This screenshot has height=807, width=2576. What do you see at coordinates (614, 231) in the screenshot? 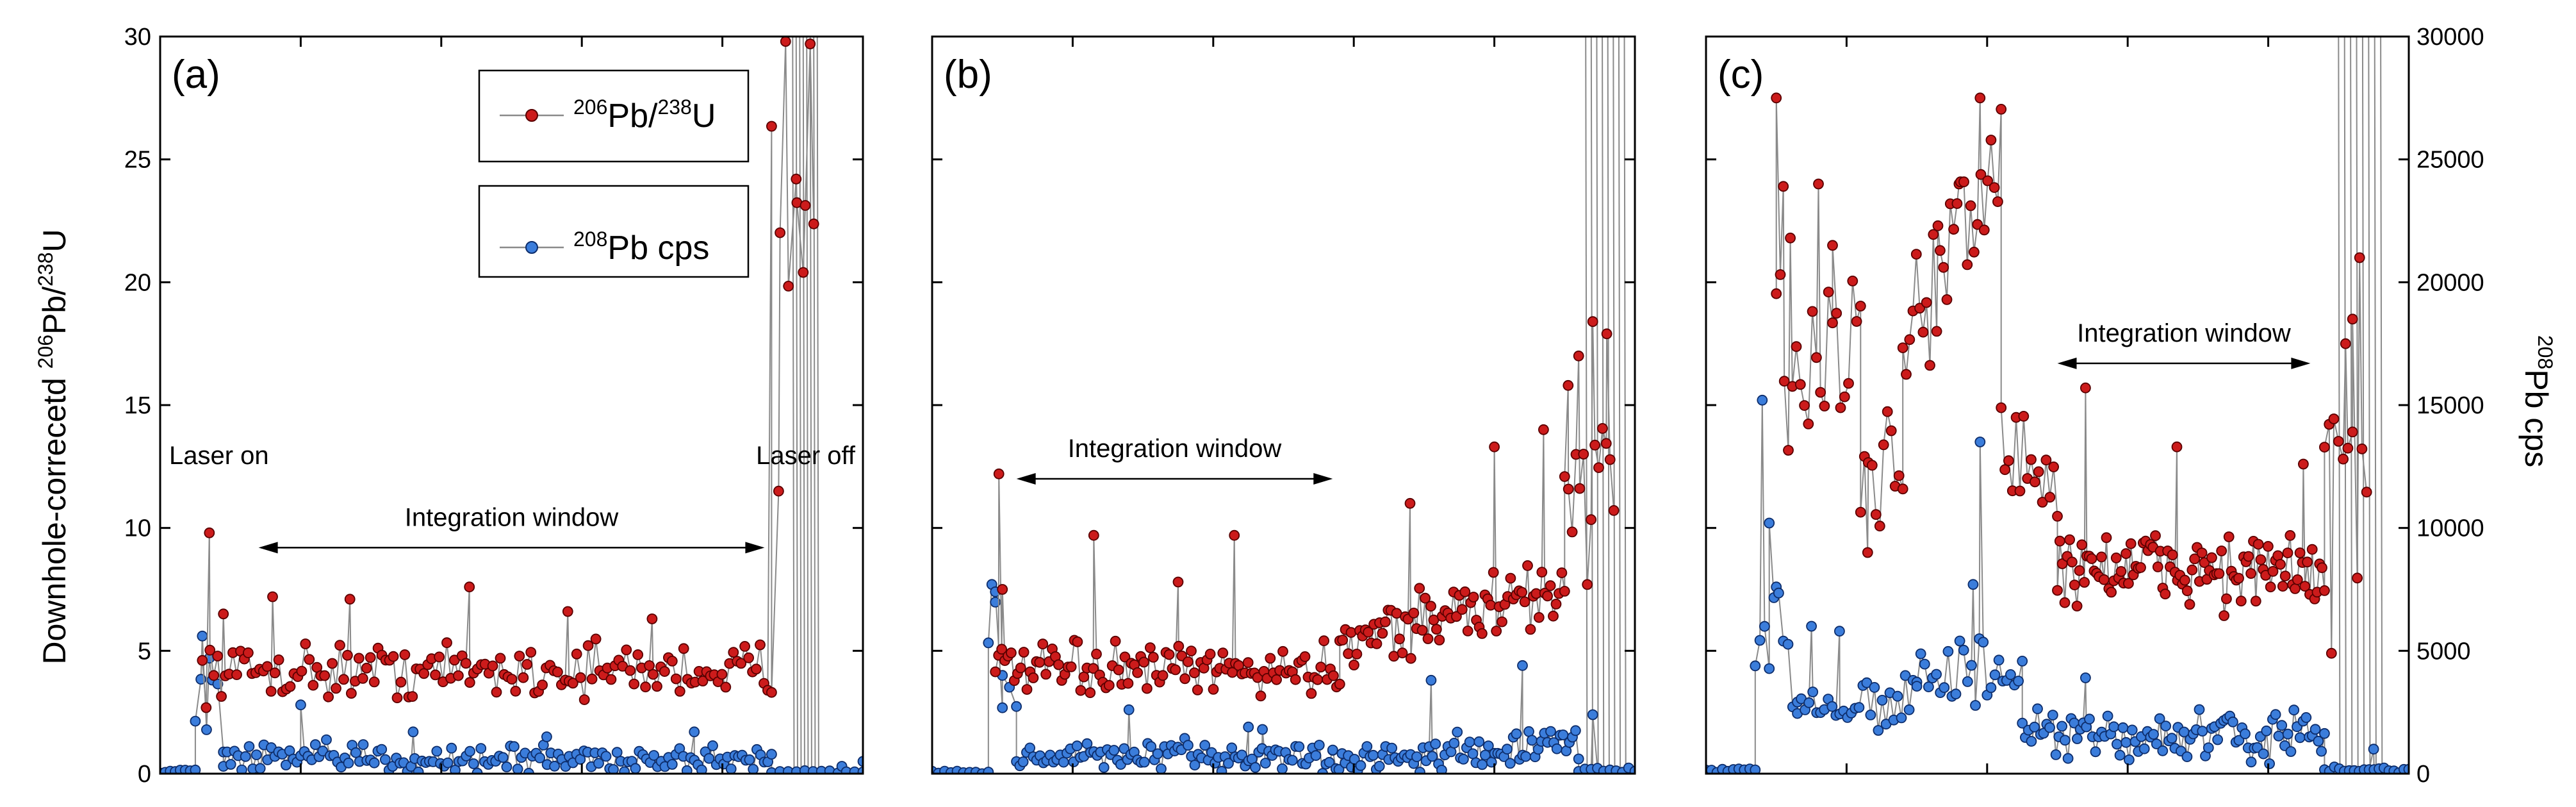
I see `legend-box-cps` at bounding box center [614, 231].